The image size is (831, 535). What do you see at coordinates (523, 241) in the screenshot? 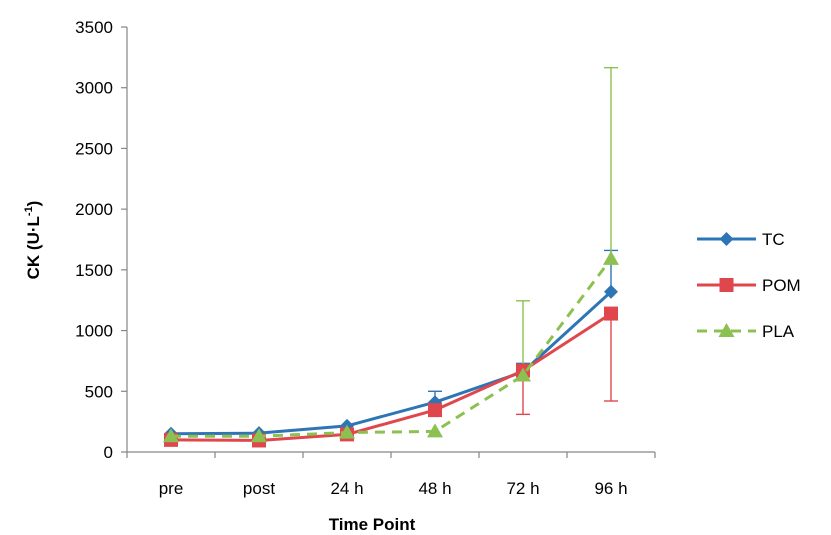
I see `error-bars` at bounding box center [523, 241].